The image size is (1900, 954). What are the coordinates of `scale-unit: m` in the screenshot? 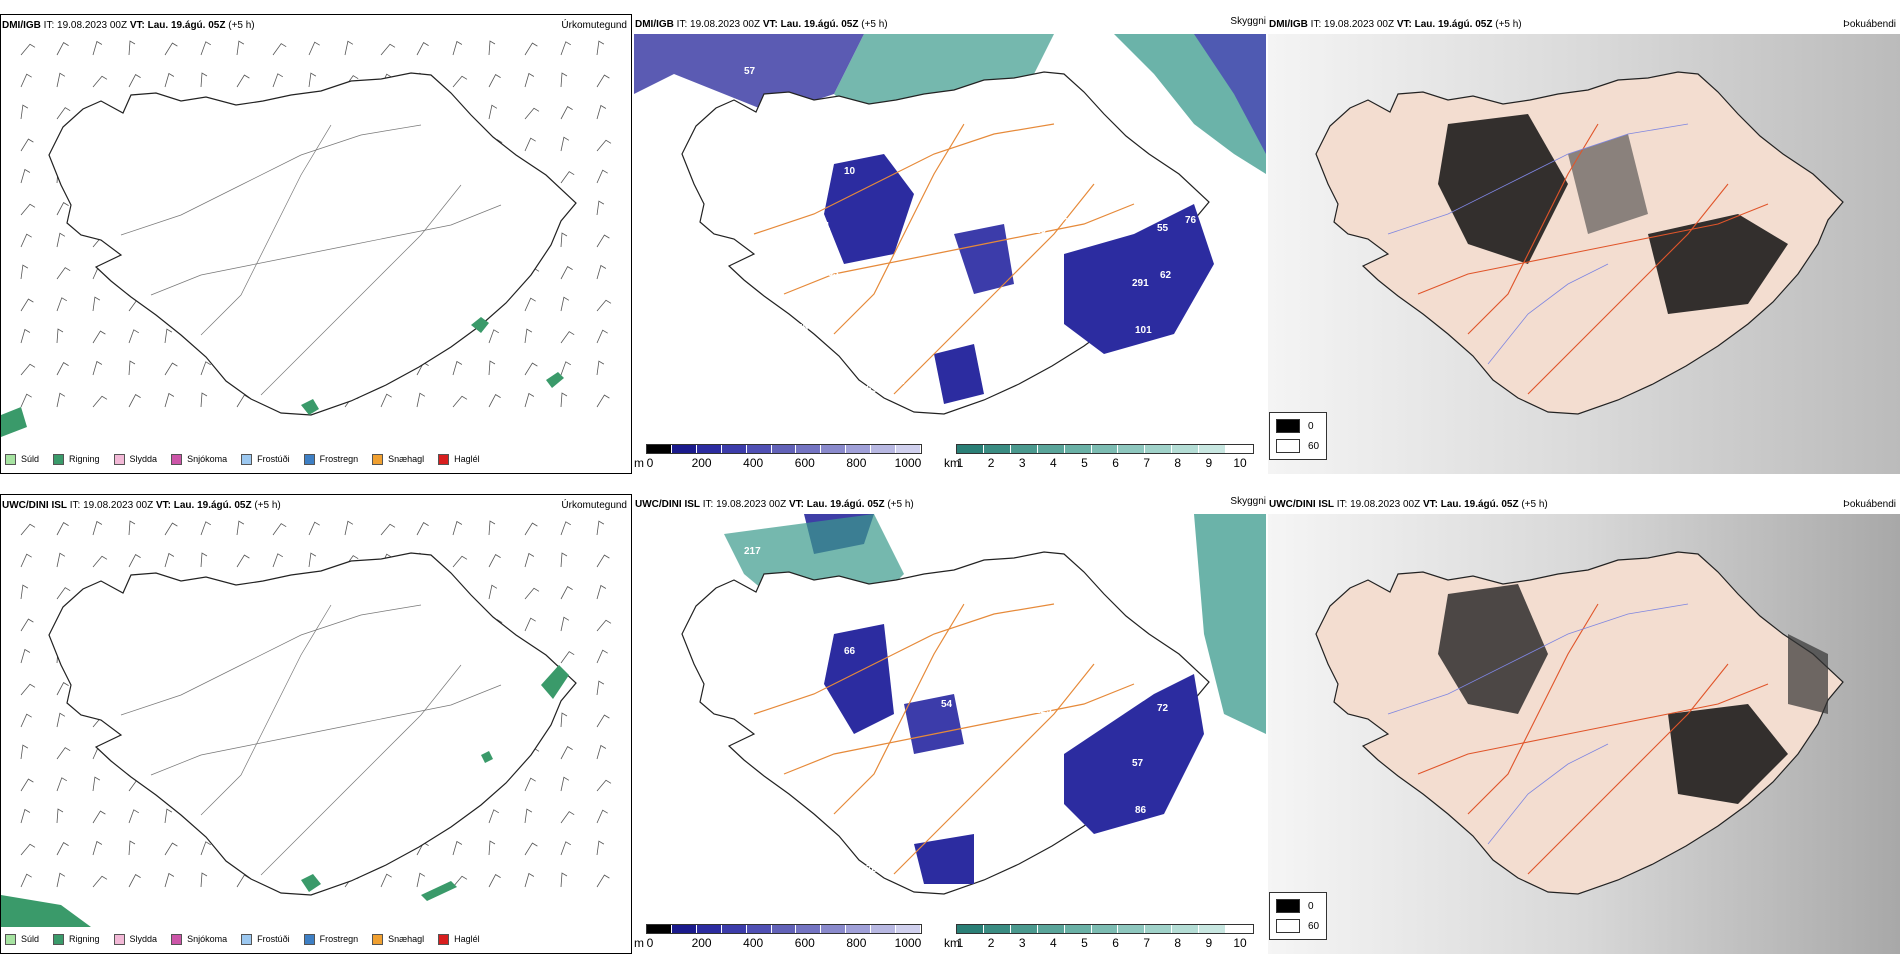 It's located at (639, 943).